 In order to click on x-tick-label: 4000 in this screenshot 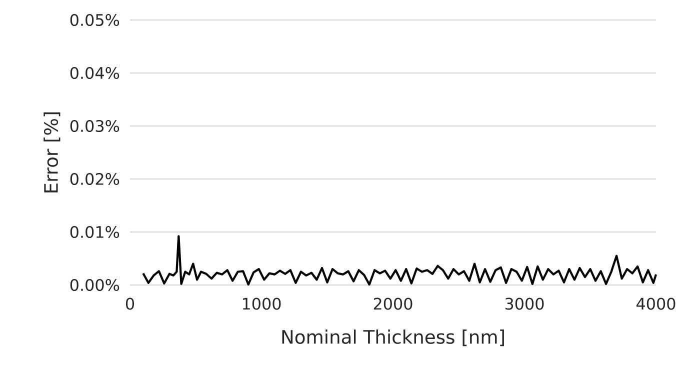, I will do `click(656, 304)`.